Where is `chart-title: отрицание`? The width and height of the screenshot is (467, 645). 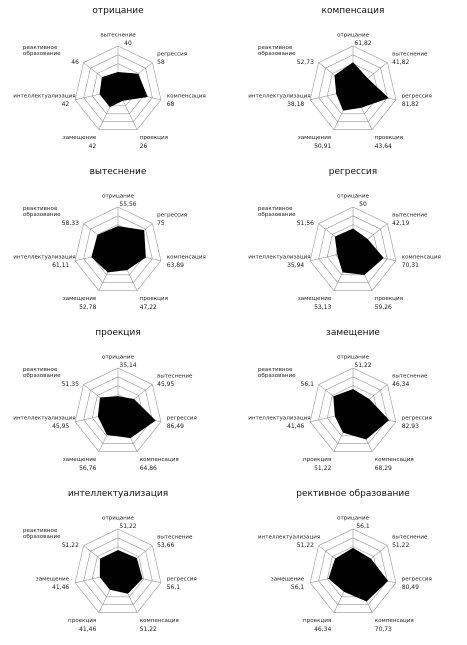
chart-title: отрицание is located at coordinates (118, 11).